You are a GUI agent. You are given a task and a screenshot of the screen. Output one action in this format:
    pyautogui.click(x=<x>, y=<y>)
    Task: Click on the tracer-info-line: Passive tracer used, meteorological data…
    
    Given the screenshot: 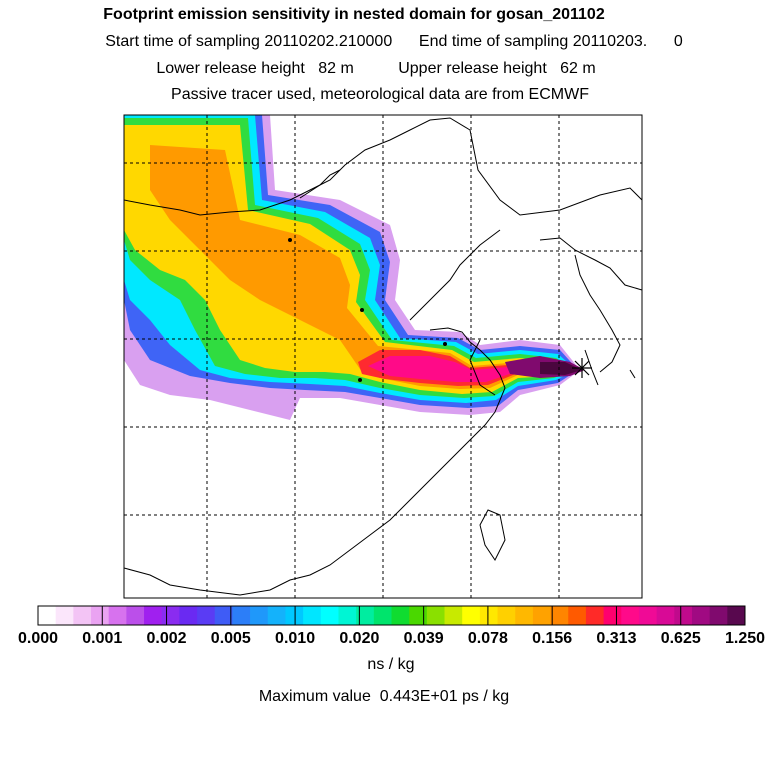 What is the action you would take?
    pyautogui.click(x=380, y=94)
    